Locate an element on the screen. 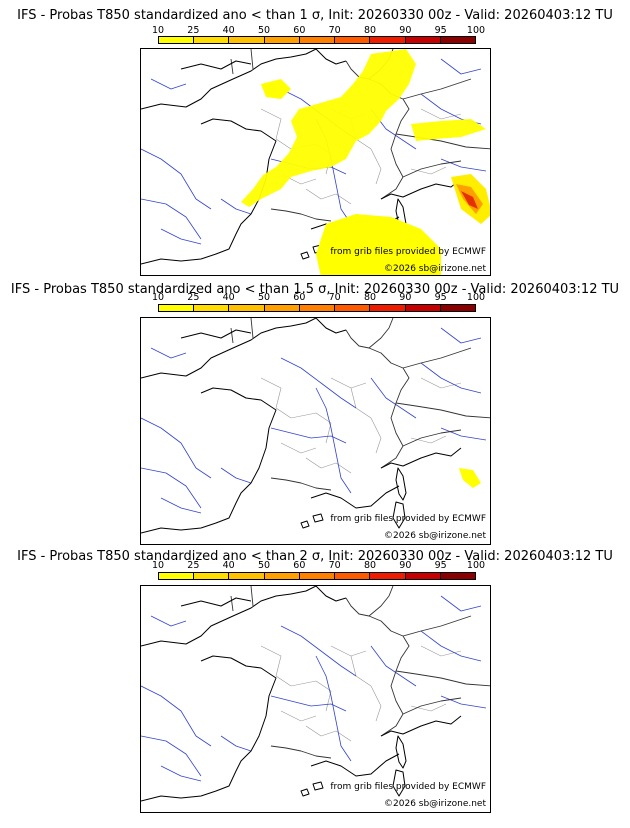  colorbar-tick-label: 70 is located at coordinates (334, 297).